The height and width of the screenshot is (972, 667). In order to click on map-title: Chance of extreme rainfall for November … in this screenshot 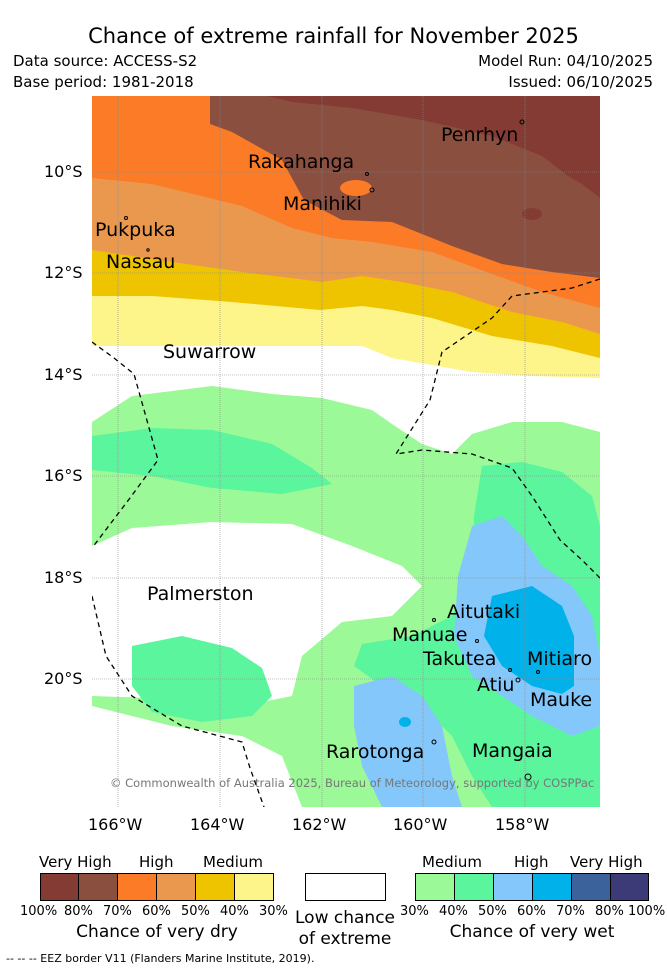, I will do `click(333, 36)`.